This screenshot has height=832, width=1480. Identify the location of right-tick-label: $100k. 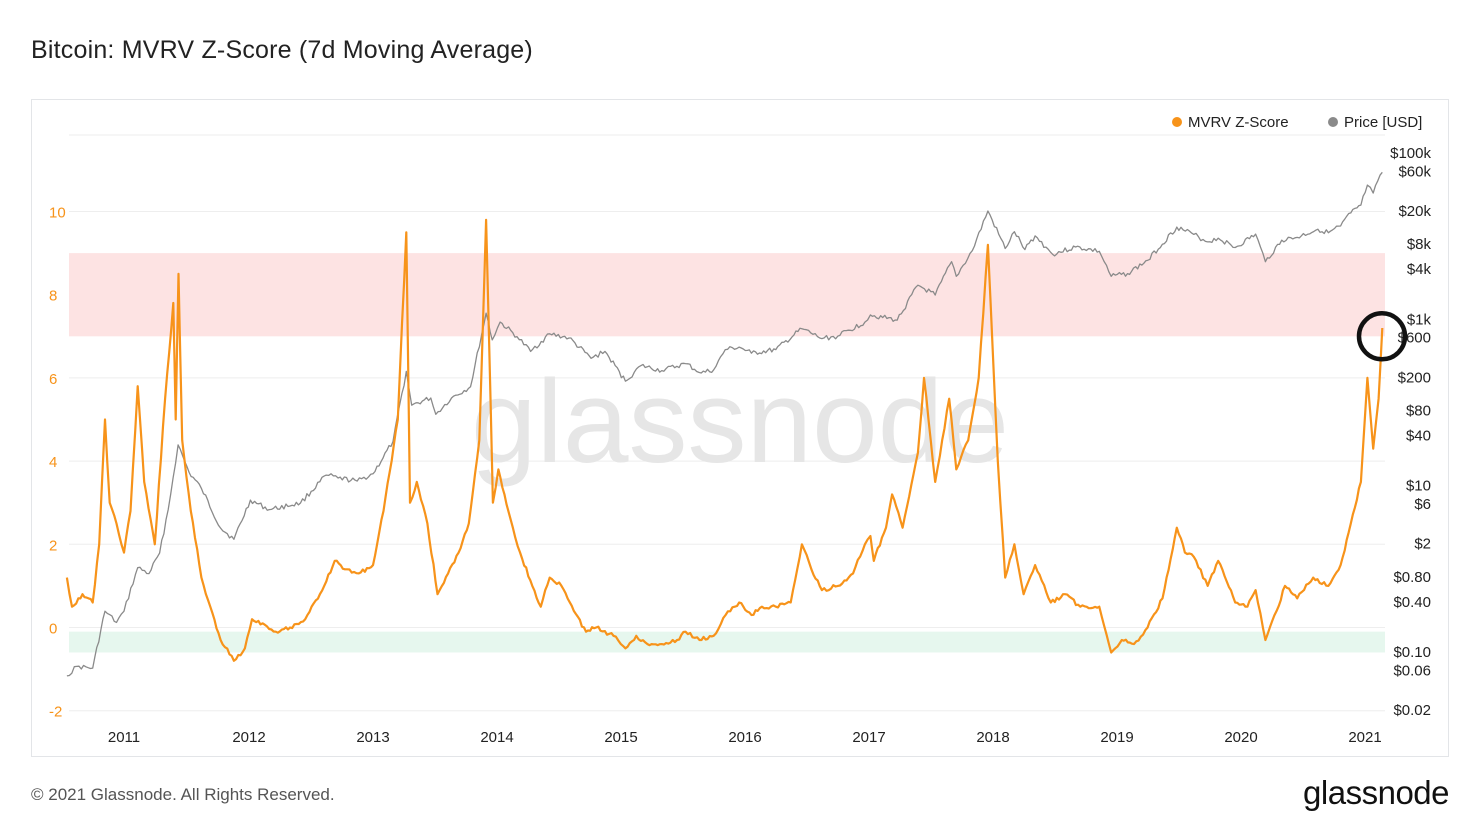
(1410, 153).